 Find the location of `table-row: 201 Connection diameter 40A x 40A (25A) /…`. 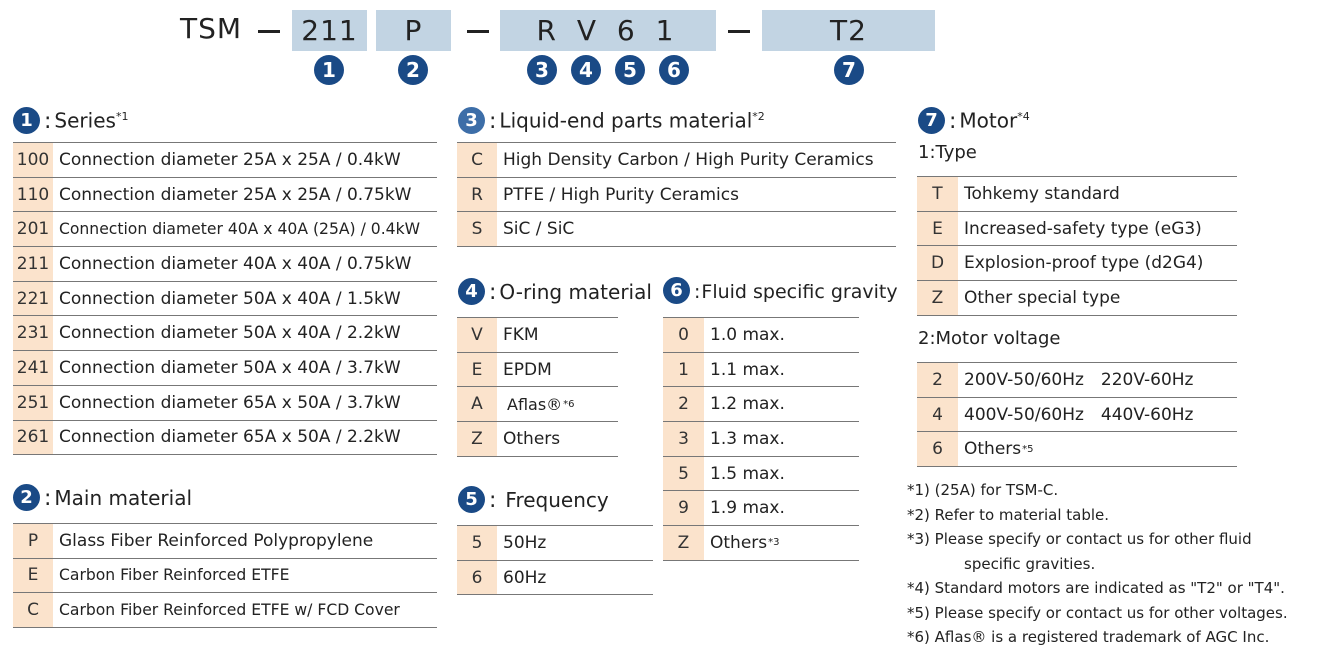

table-row: 201 Connection diameter 40A x 40A (25A) /… is located at coordinates (225, 230).